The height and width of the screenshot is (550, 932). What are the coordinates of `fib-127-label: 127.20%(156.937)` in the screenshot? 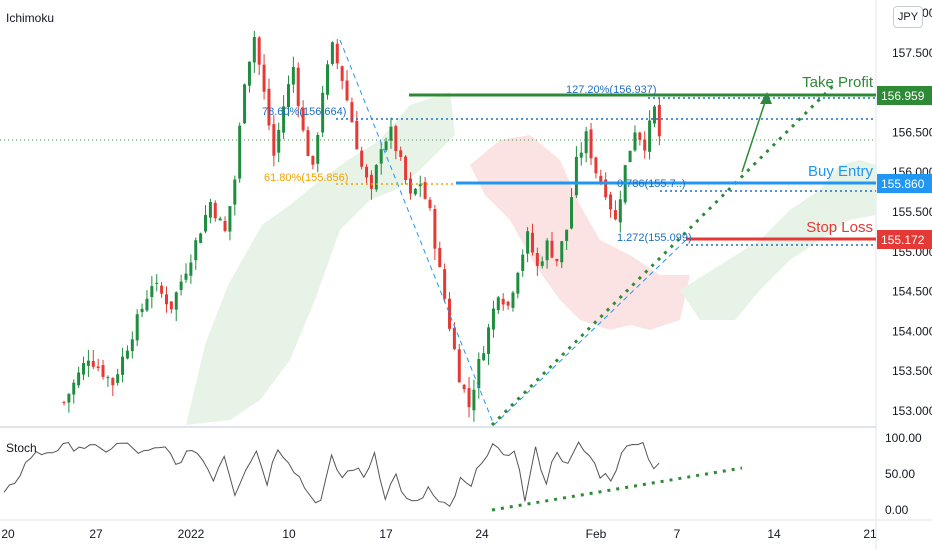 It's located at (611, 90).